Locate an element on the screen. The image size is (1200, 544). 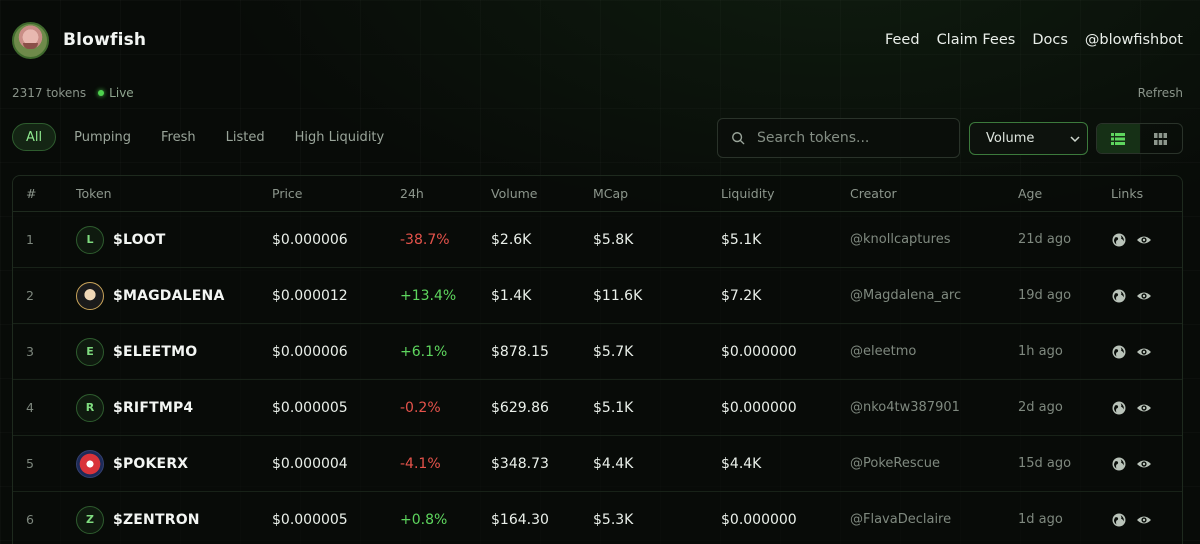
col-header-token: Token is located at coordinates (94, 193).